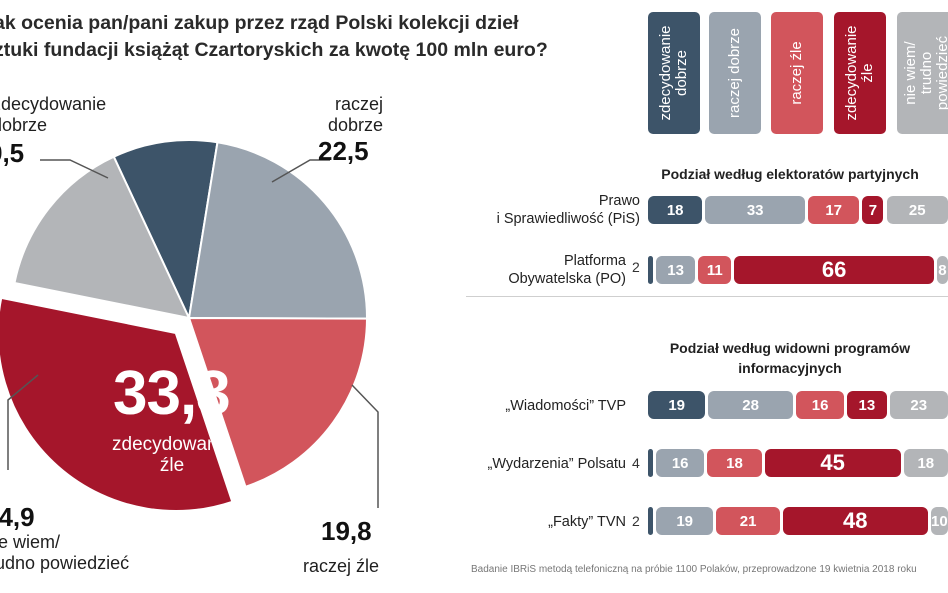  I want to click on row-label-pis: Prawo i Sprawiedliwość (PiS), so click(553, 210).